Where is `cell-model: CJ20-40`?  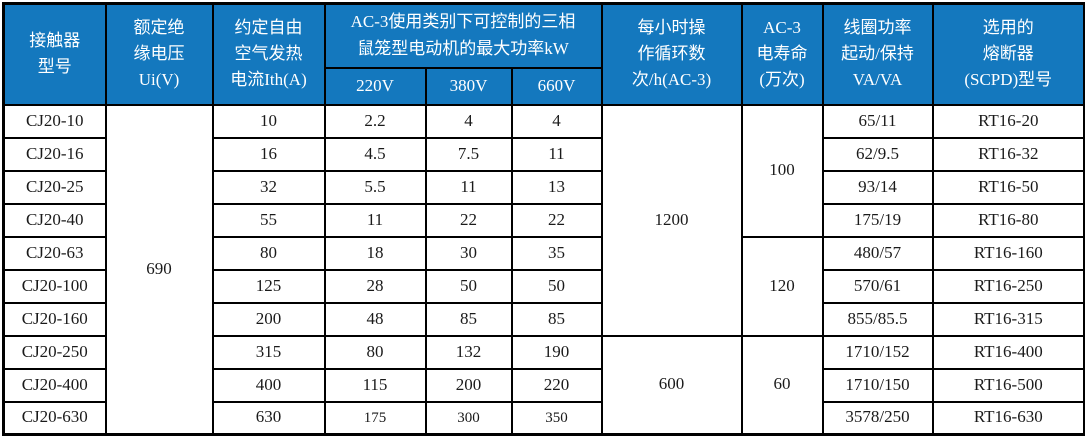
cell-model: CJ20-40 is located at coordinates (54, 220).